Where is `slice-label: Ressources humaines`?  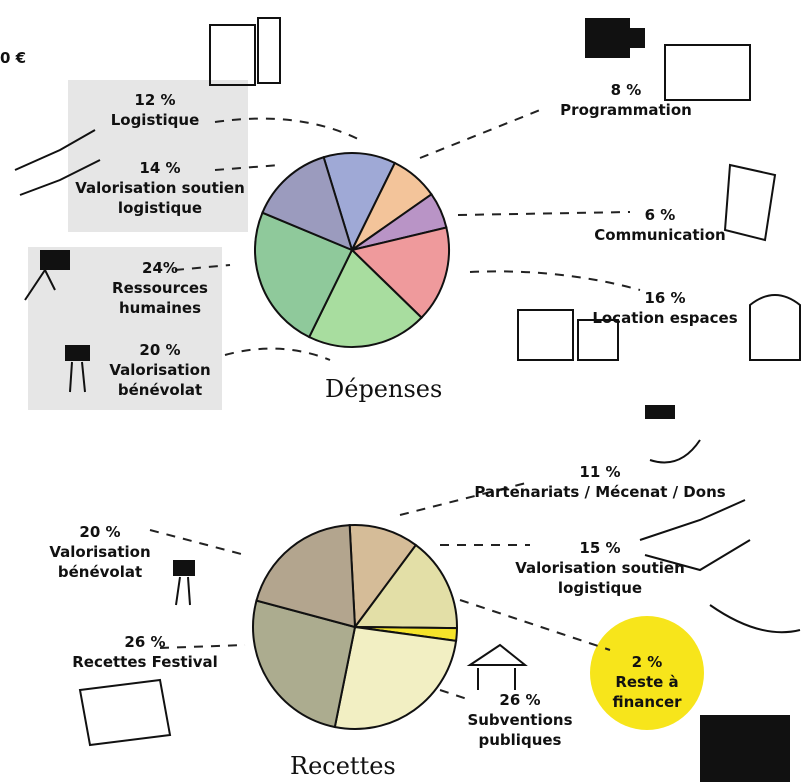
slice-label: Ressources humaines is located at coordinates (160, 298).